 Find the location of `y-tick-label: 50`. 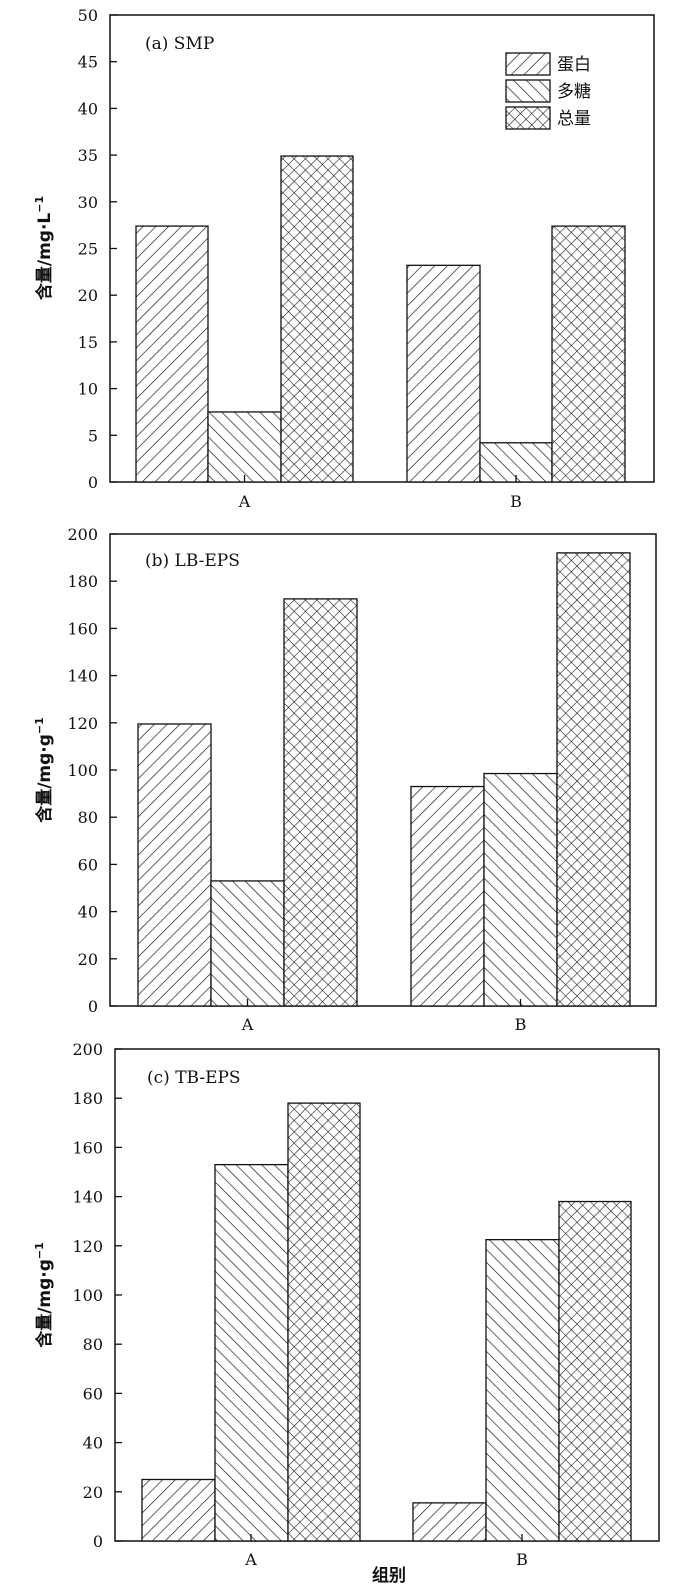

y-tick-label: 50 is located at coordinates (88, 15).